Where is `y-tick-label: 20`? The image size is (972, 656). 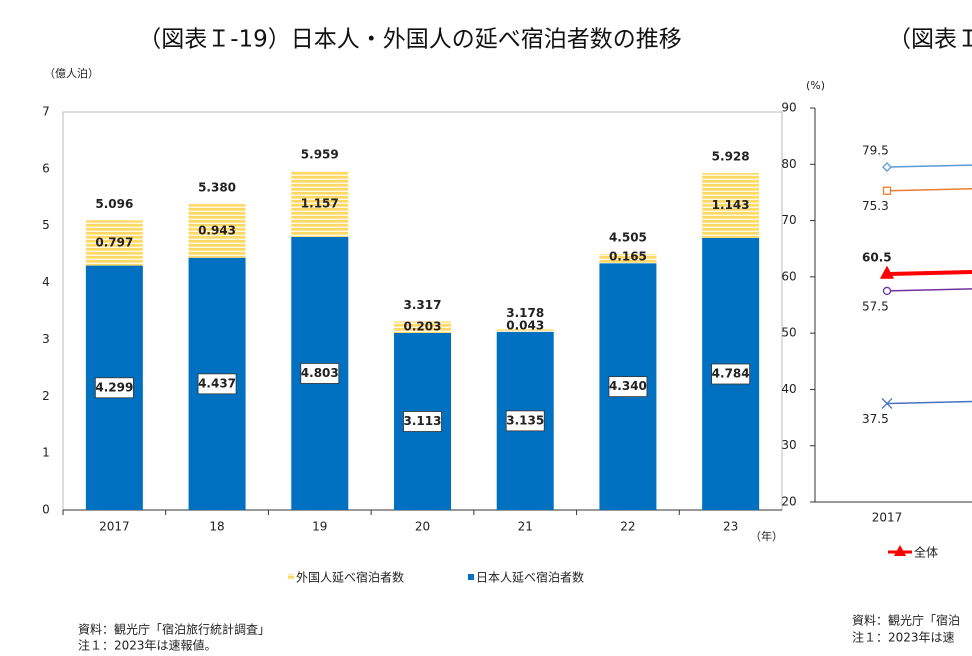
y-tick-label: 20 is located at coordinates (788, 502).